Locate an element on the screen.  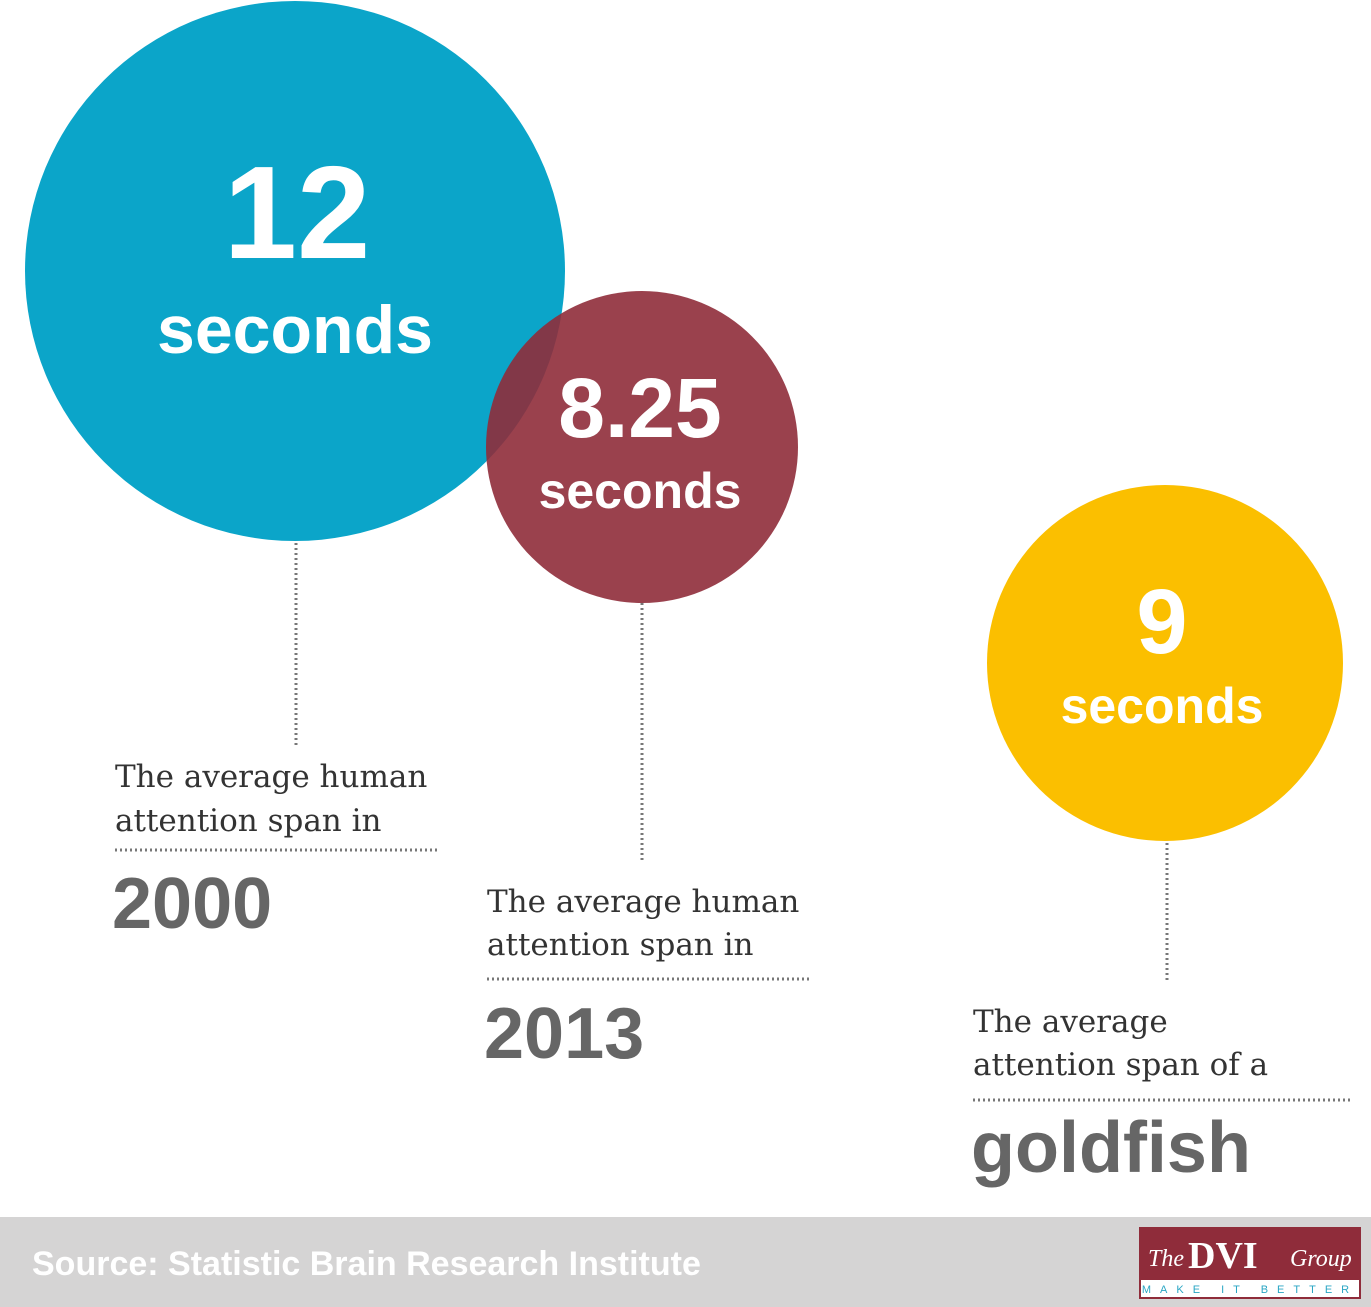
description: attention span of a is located at coordinates (1120, 1065).